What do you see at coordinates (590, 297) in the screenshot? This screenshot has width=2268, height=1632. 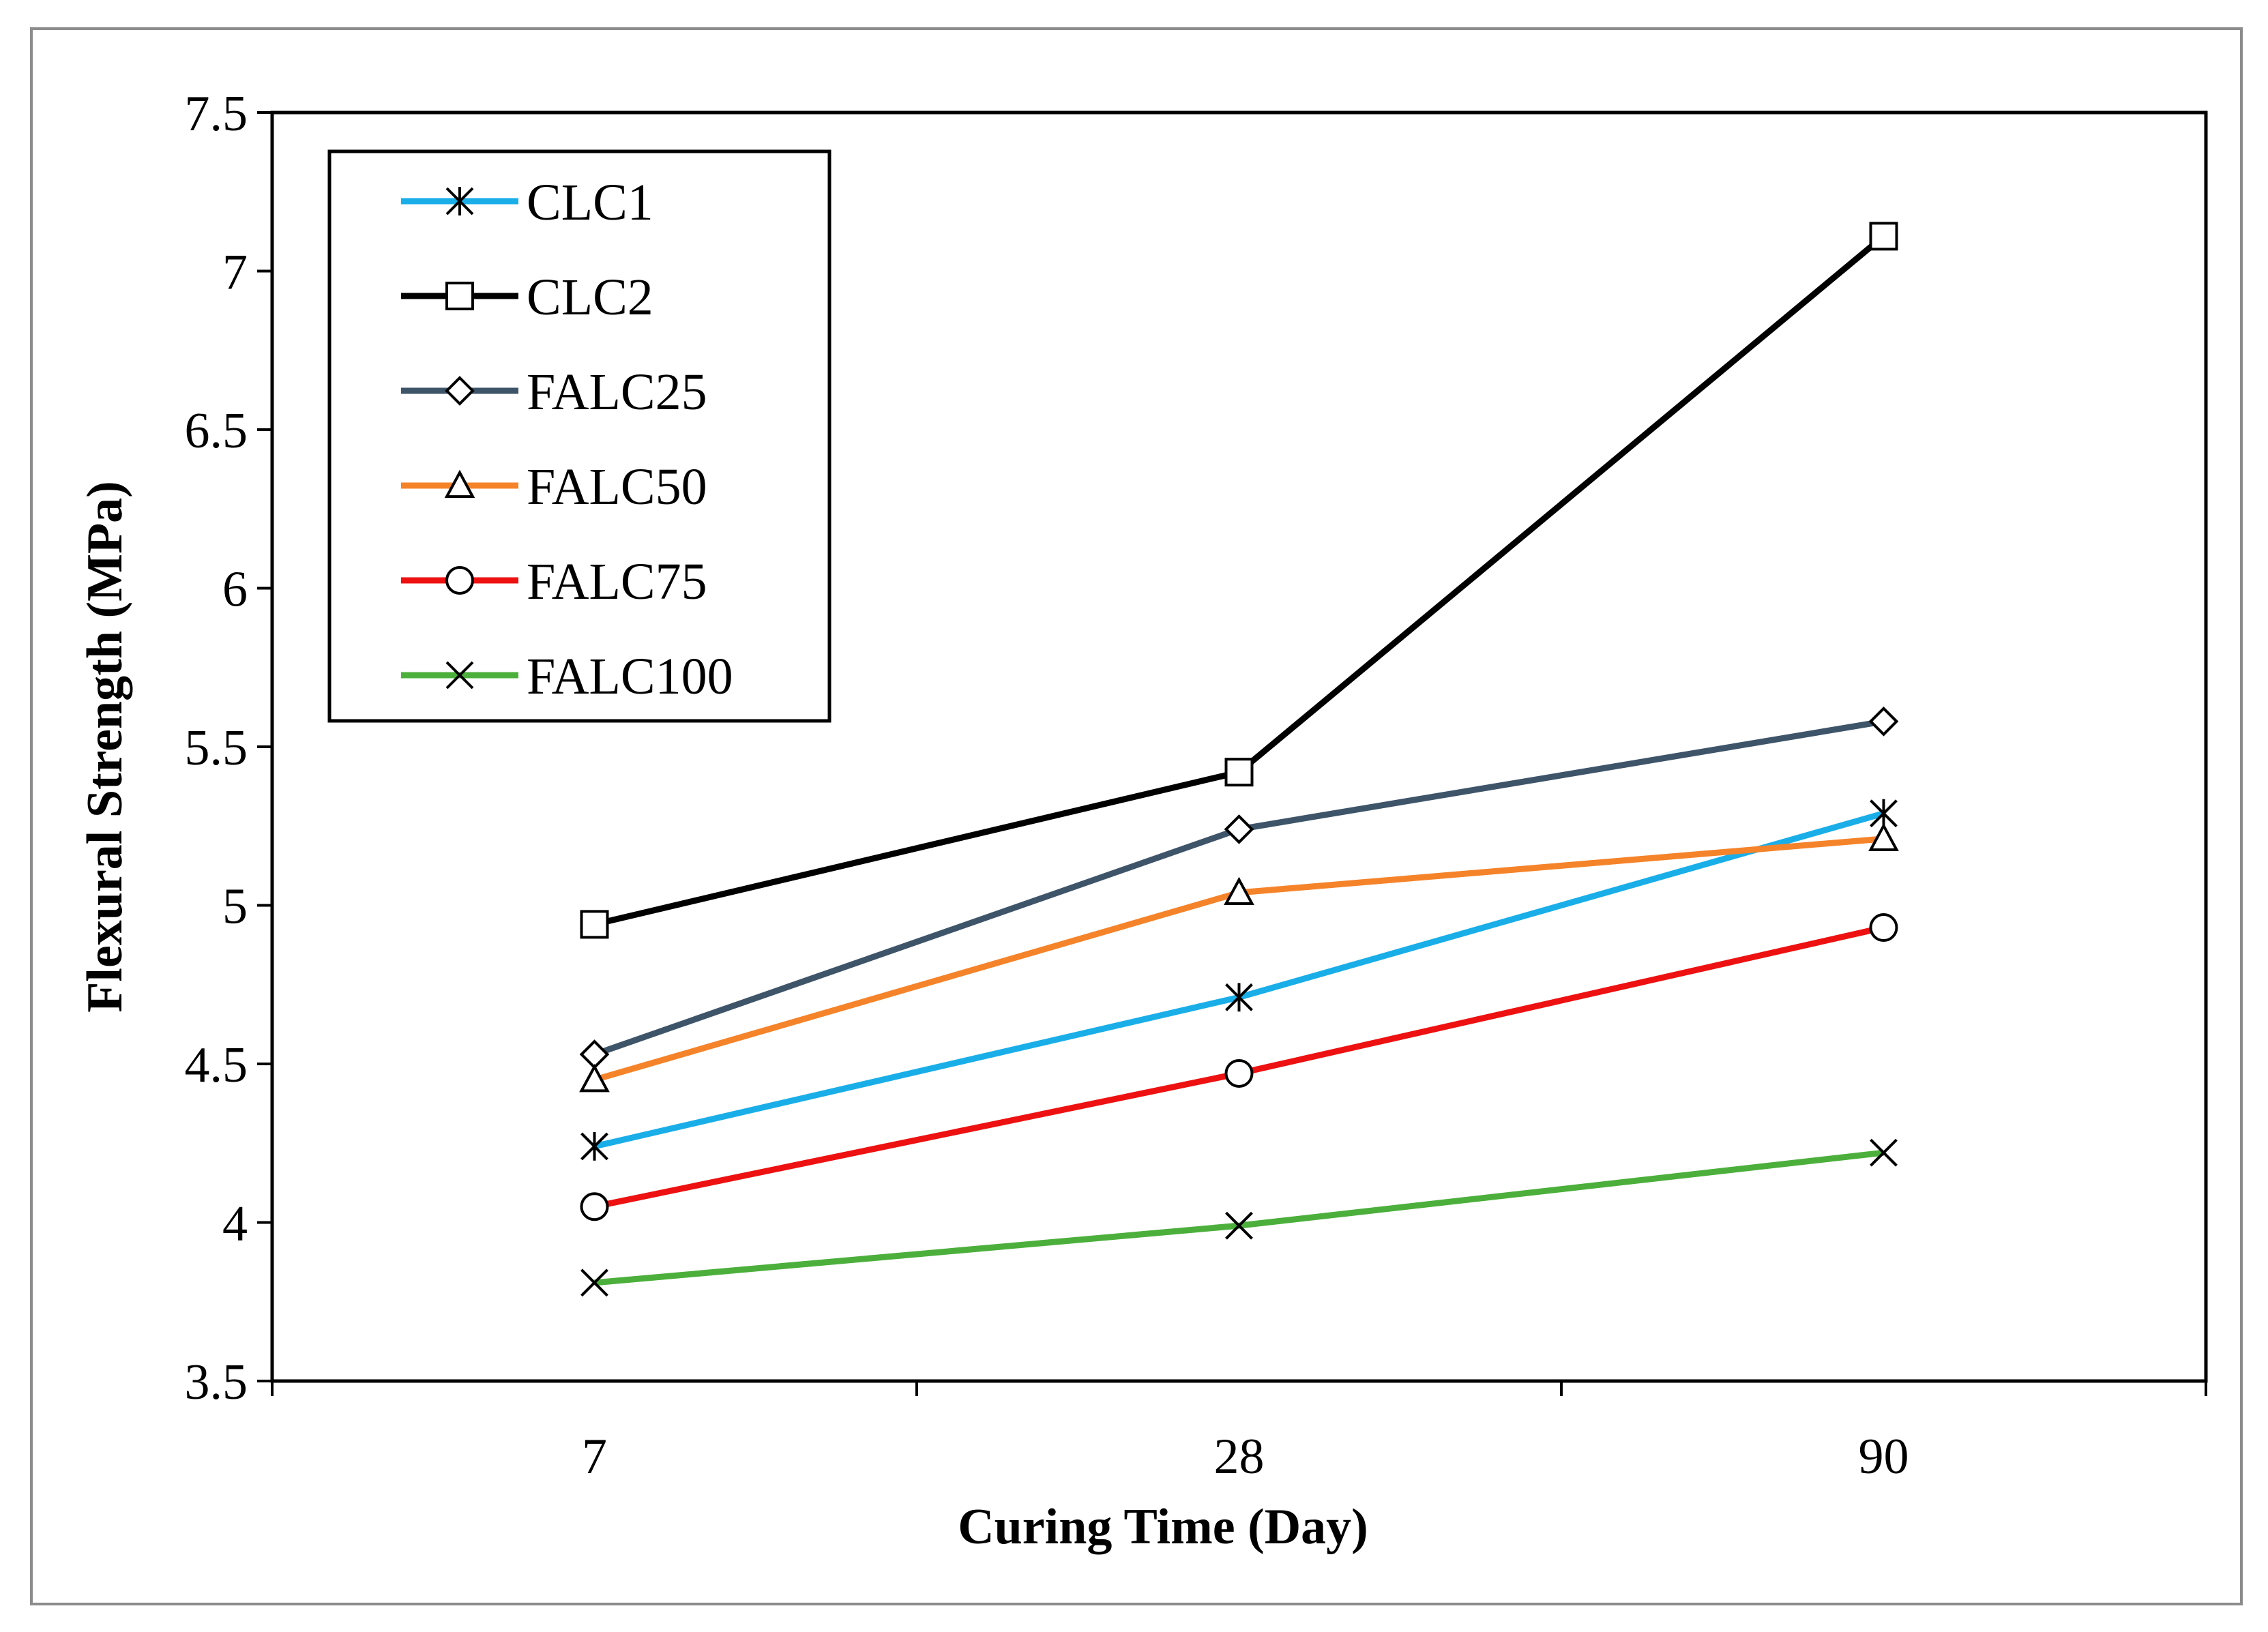 I see `legend-label-clc2: CLC2` at bounding box center [590, 297].